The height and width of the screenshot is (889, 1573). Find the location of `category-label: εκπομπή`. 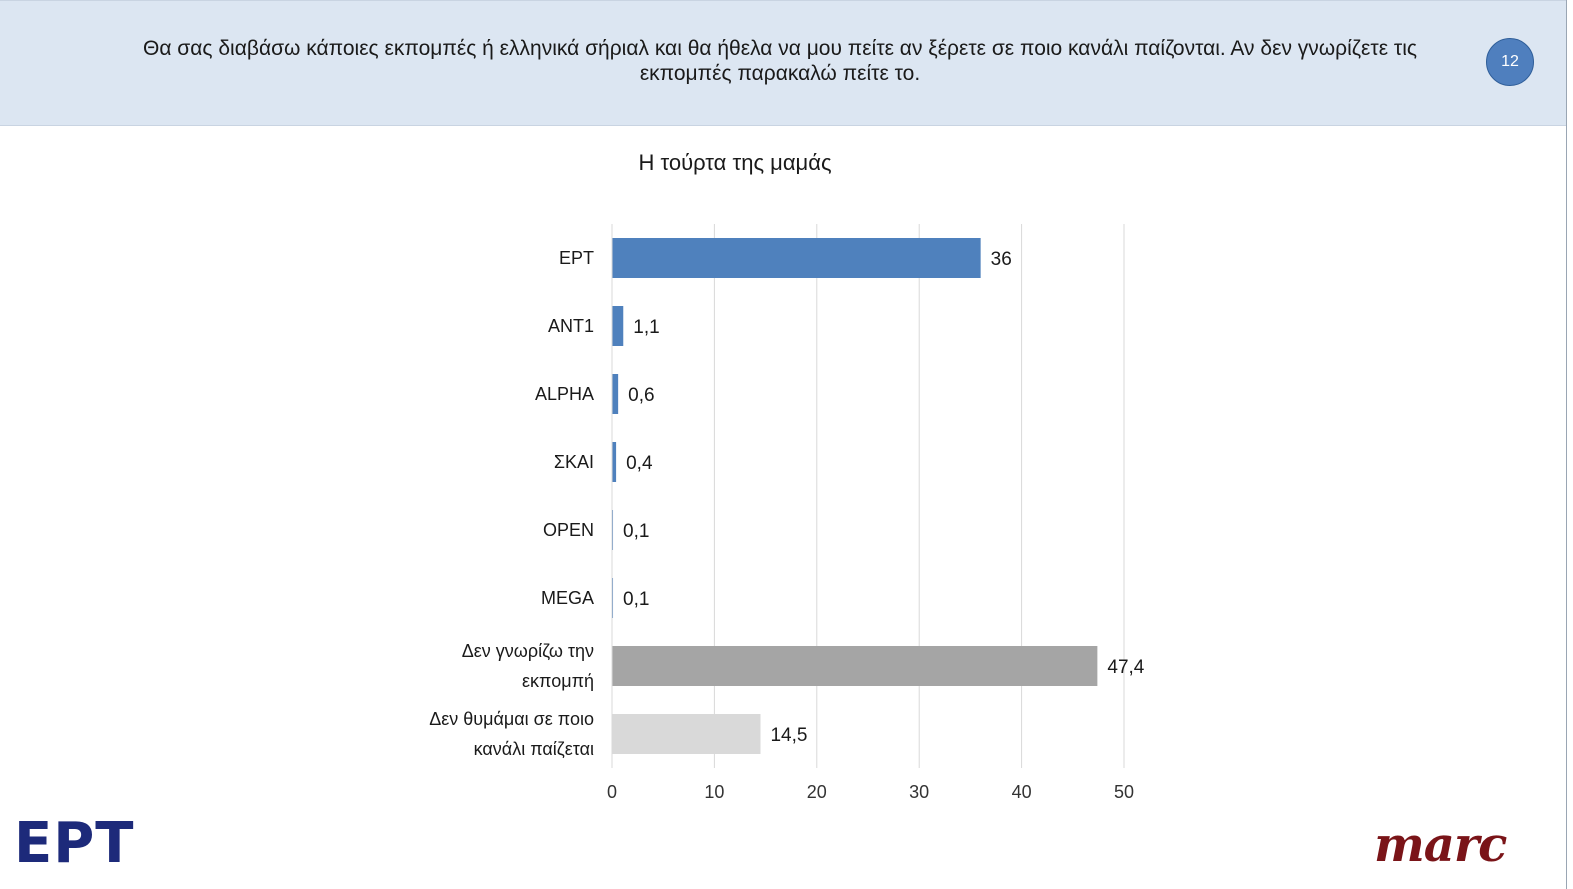

category-label: εκπομπή is located at coordinates (558, 681).